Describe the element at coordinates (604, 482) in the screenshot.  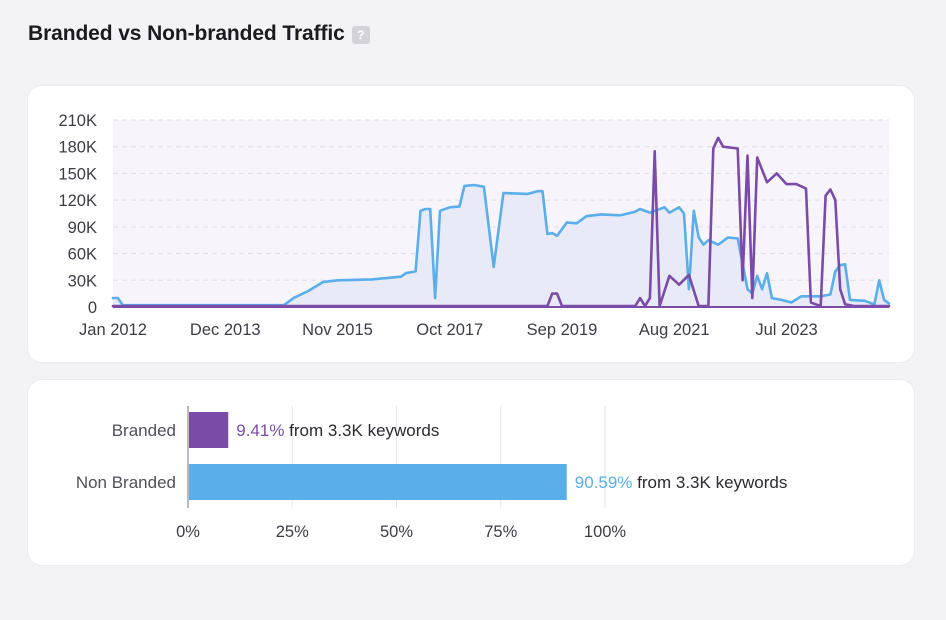
I see `bar-percent: 90.59%` at that location.